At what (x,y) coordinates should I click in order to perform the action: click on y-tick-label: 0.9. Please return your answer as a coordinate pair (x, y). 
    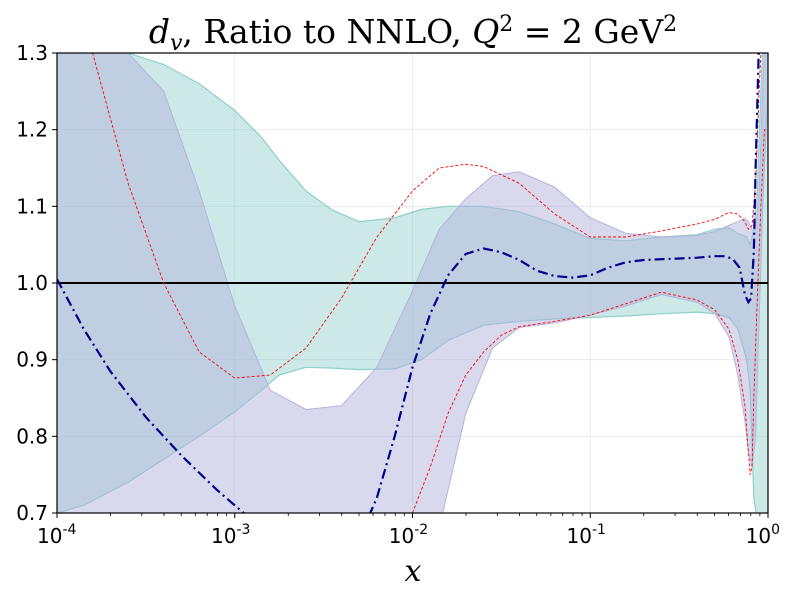
    Looking at the image, I should click on (32, 360).